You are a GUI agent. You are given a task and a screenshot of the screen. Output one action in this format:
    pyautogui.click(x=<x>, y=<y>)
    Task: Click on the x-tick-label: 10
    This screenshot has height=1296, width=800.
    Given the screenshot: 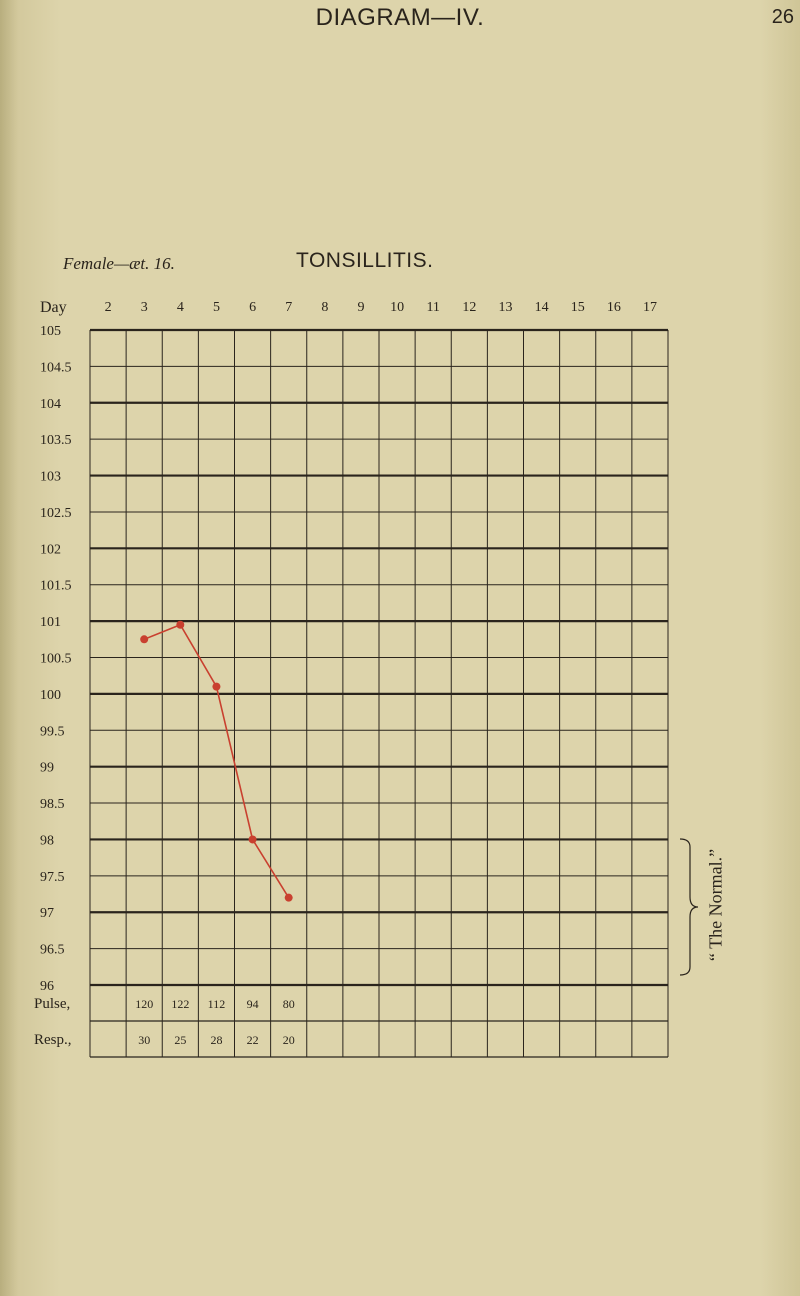 What is the action you would take?
    pyautogui.click(x=397, y=307)
    